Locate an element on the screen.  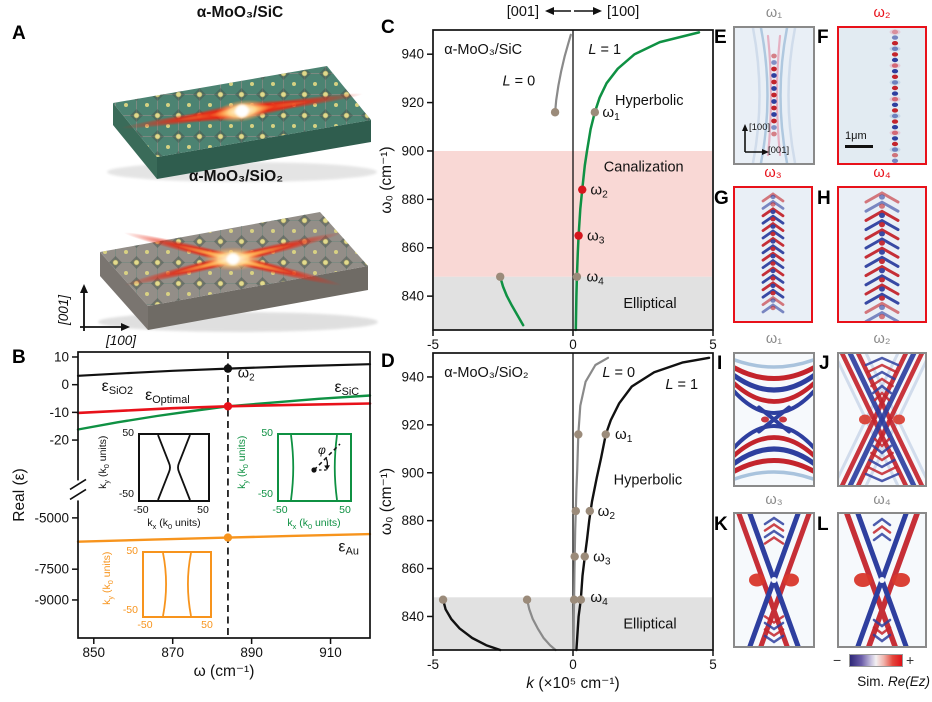
svg-text: 860 is located at coordinates (412, 568).